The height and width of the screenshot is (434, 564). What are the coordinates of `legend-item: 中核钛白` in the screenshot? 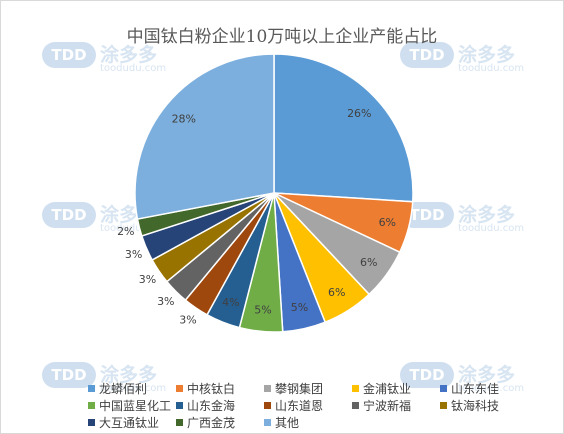 It's located at (220, 388).